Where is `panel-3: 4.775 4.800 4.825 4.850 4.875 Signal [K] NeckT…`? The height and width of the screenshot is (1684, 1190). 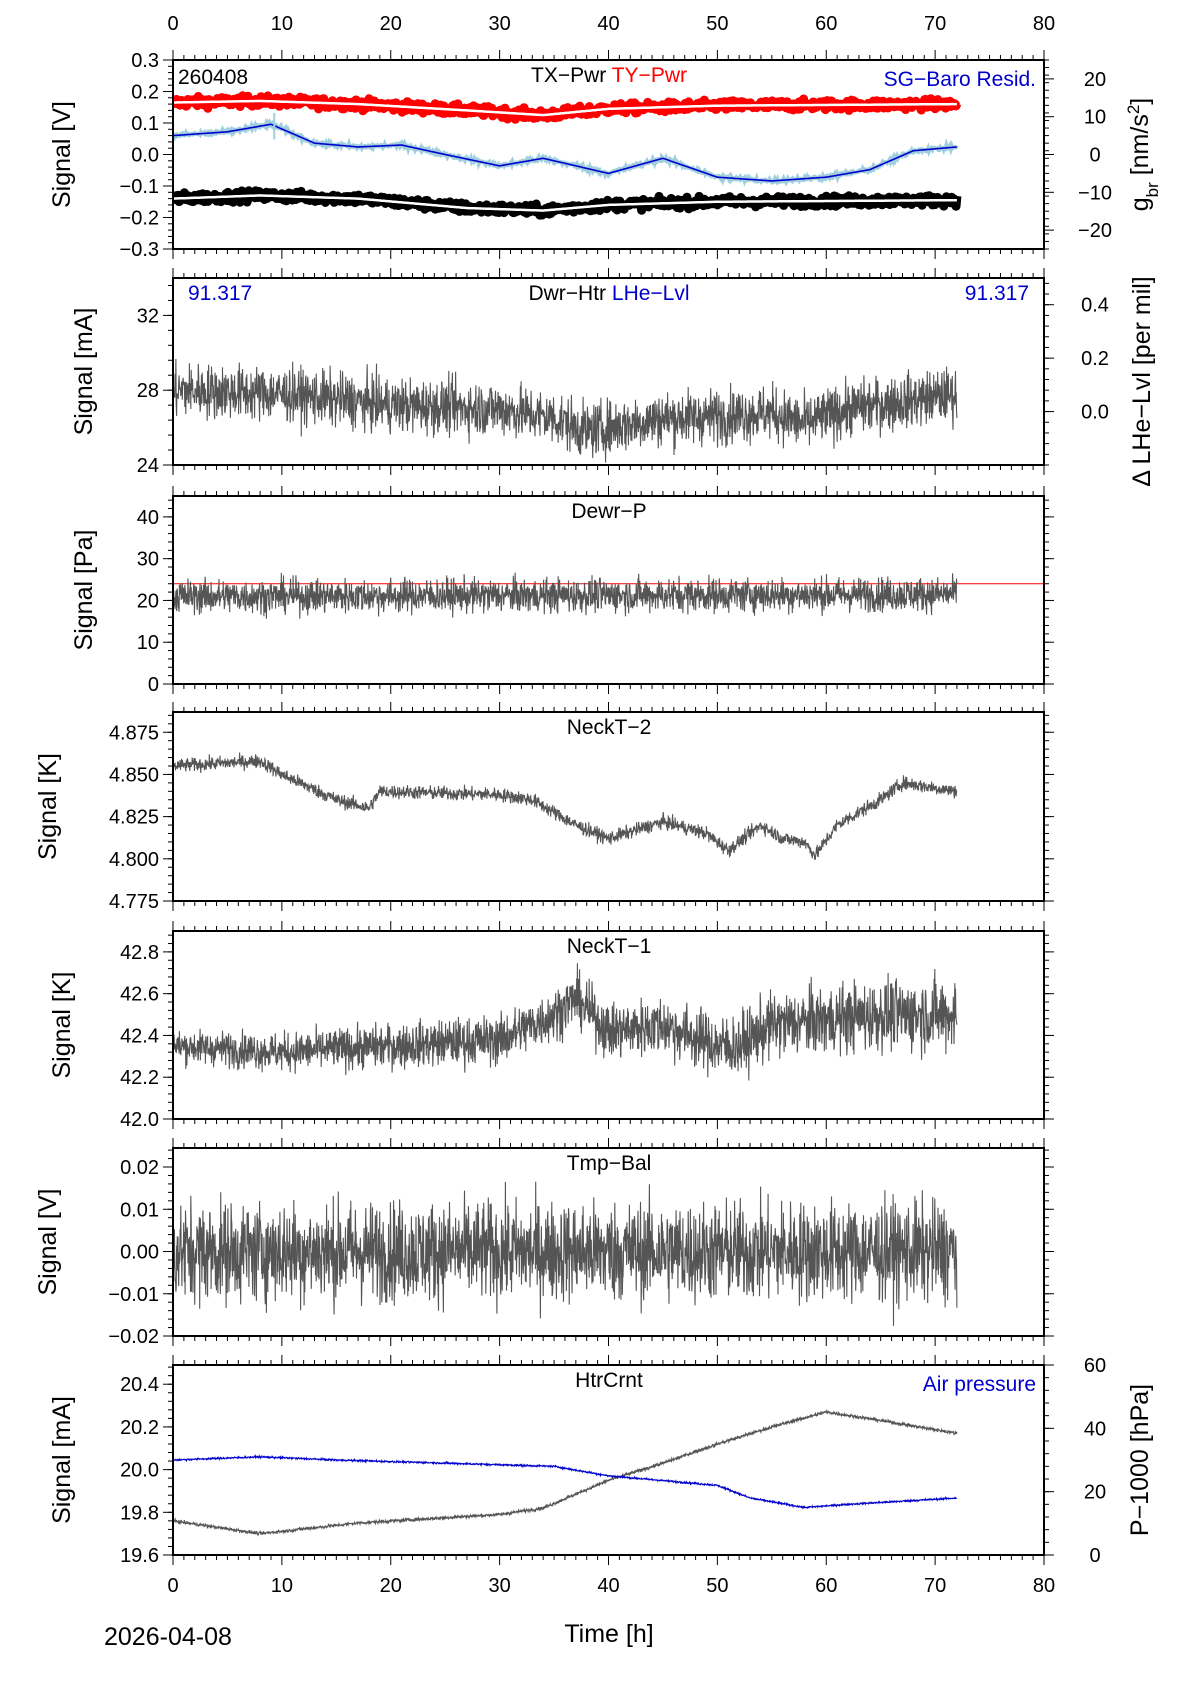
panel-3: 4.775 4.800 4.825 4.850 4.875 Signal [K] NeckT… is located at coordinates (544, 807).